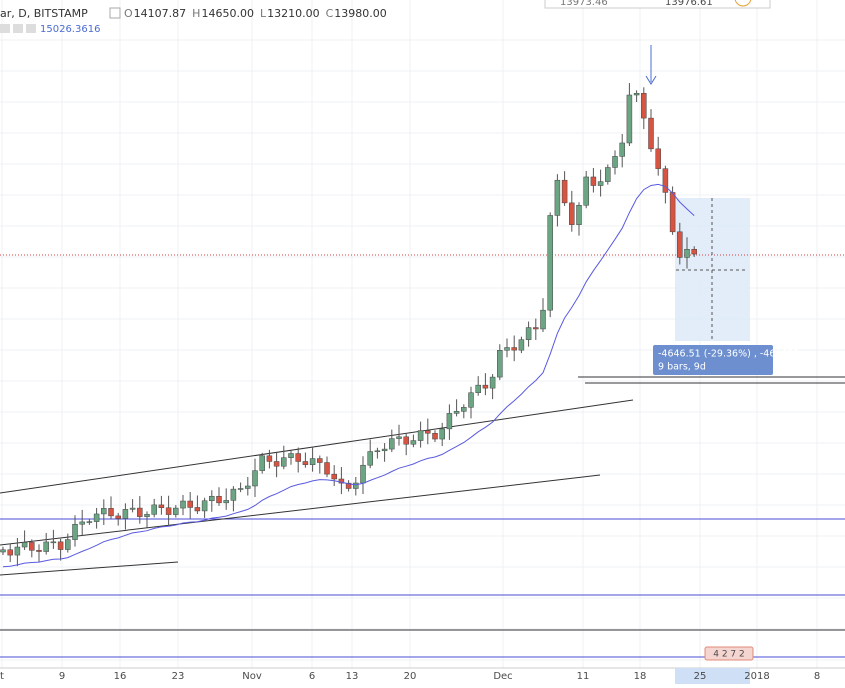  I want to click on checkbox, so click(115, 13).